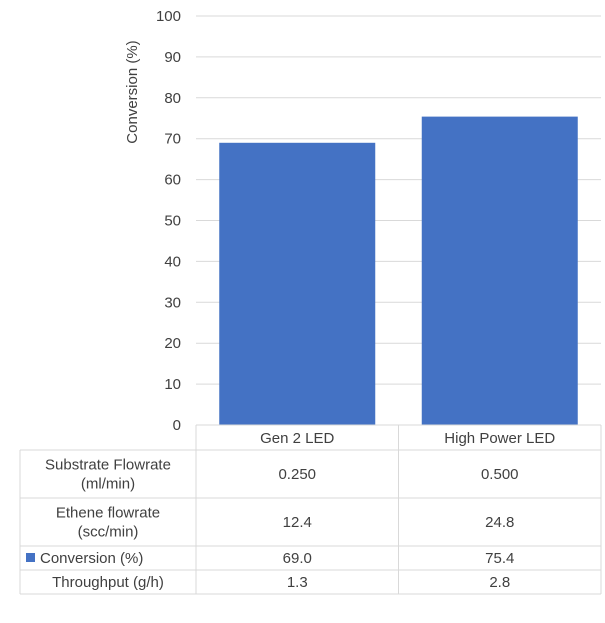  I want to click on y-tick-labels: 0 10 20 30 40 50 60 70 80 90 100, so click(168, 221).